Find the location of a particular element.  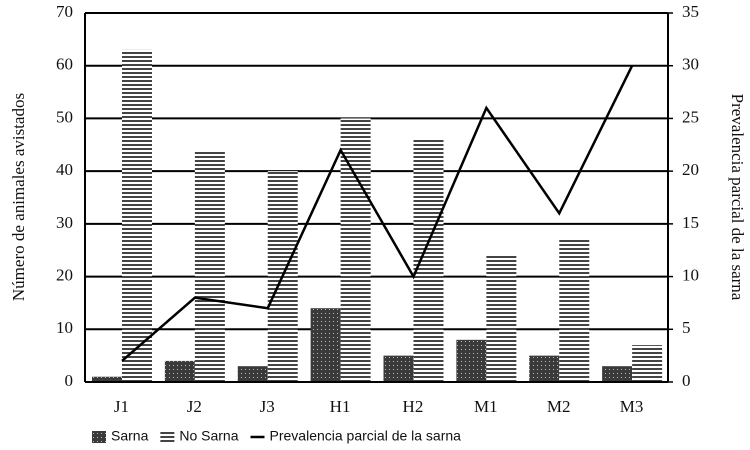

y2-tick-label: 10 is located at coordinates (690, 274).